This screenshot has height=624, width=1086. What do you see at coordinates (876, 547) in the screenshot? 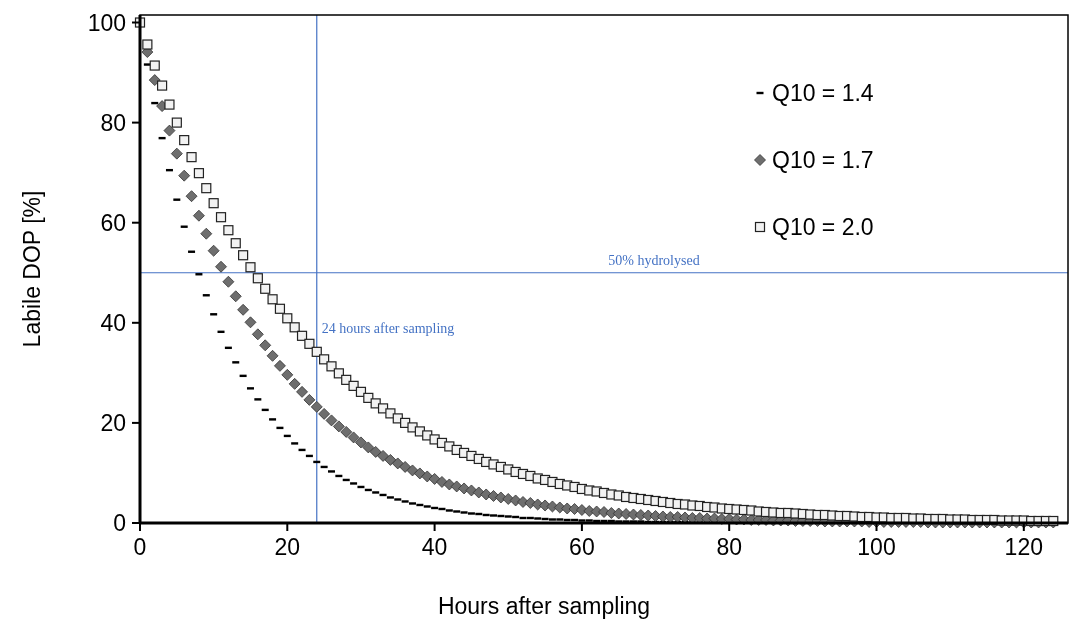
I see `x-tick-label: 100` at bounding box center [876, 547].